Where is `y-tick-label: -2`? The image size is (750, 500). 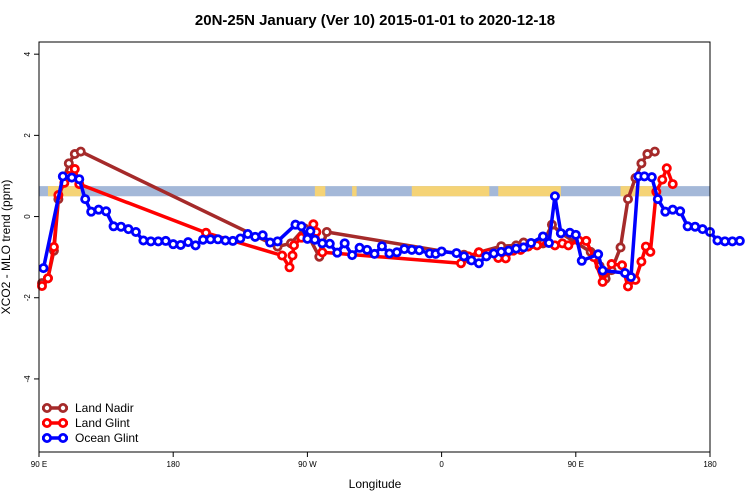 y-tick-label: -2 is located at coordinates (27, 298).